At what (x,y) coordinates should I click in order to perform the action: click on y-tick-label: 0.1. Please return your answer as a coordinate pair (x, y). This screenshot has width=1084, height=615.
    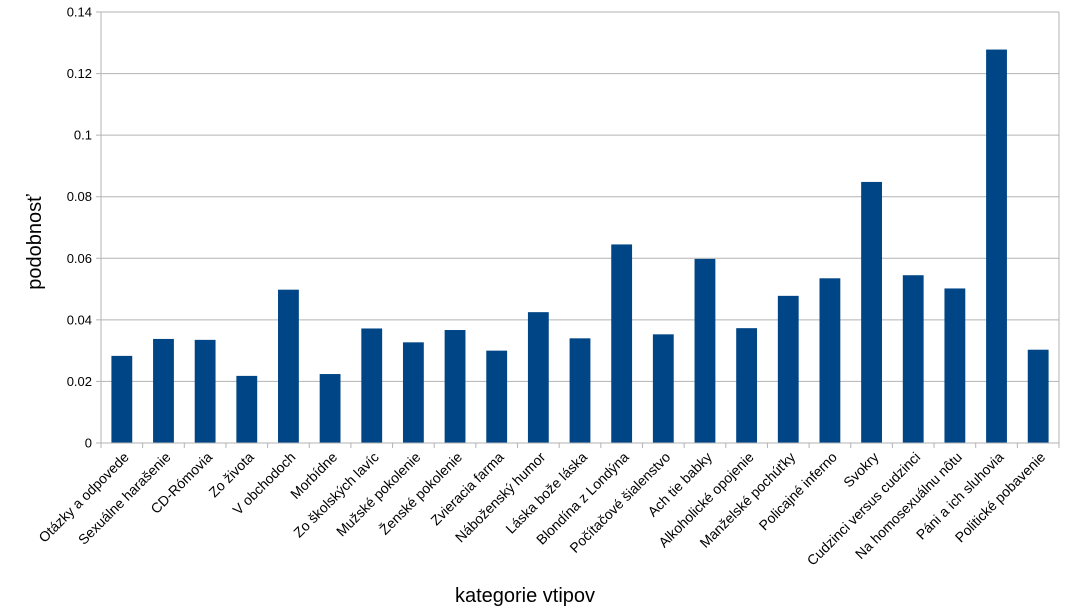
    Looking at the image, I should click on (83, 135).